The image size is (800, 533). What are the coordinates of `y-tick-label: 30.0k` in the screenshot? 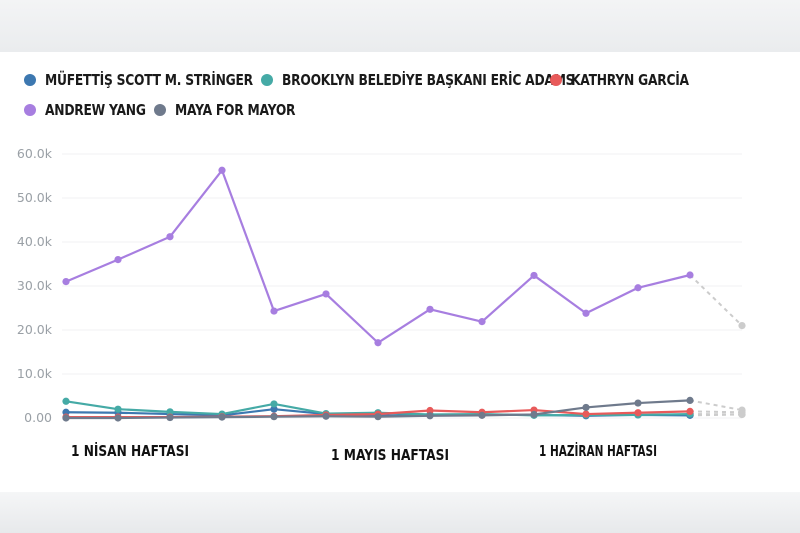 It's located at (35, 285).